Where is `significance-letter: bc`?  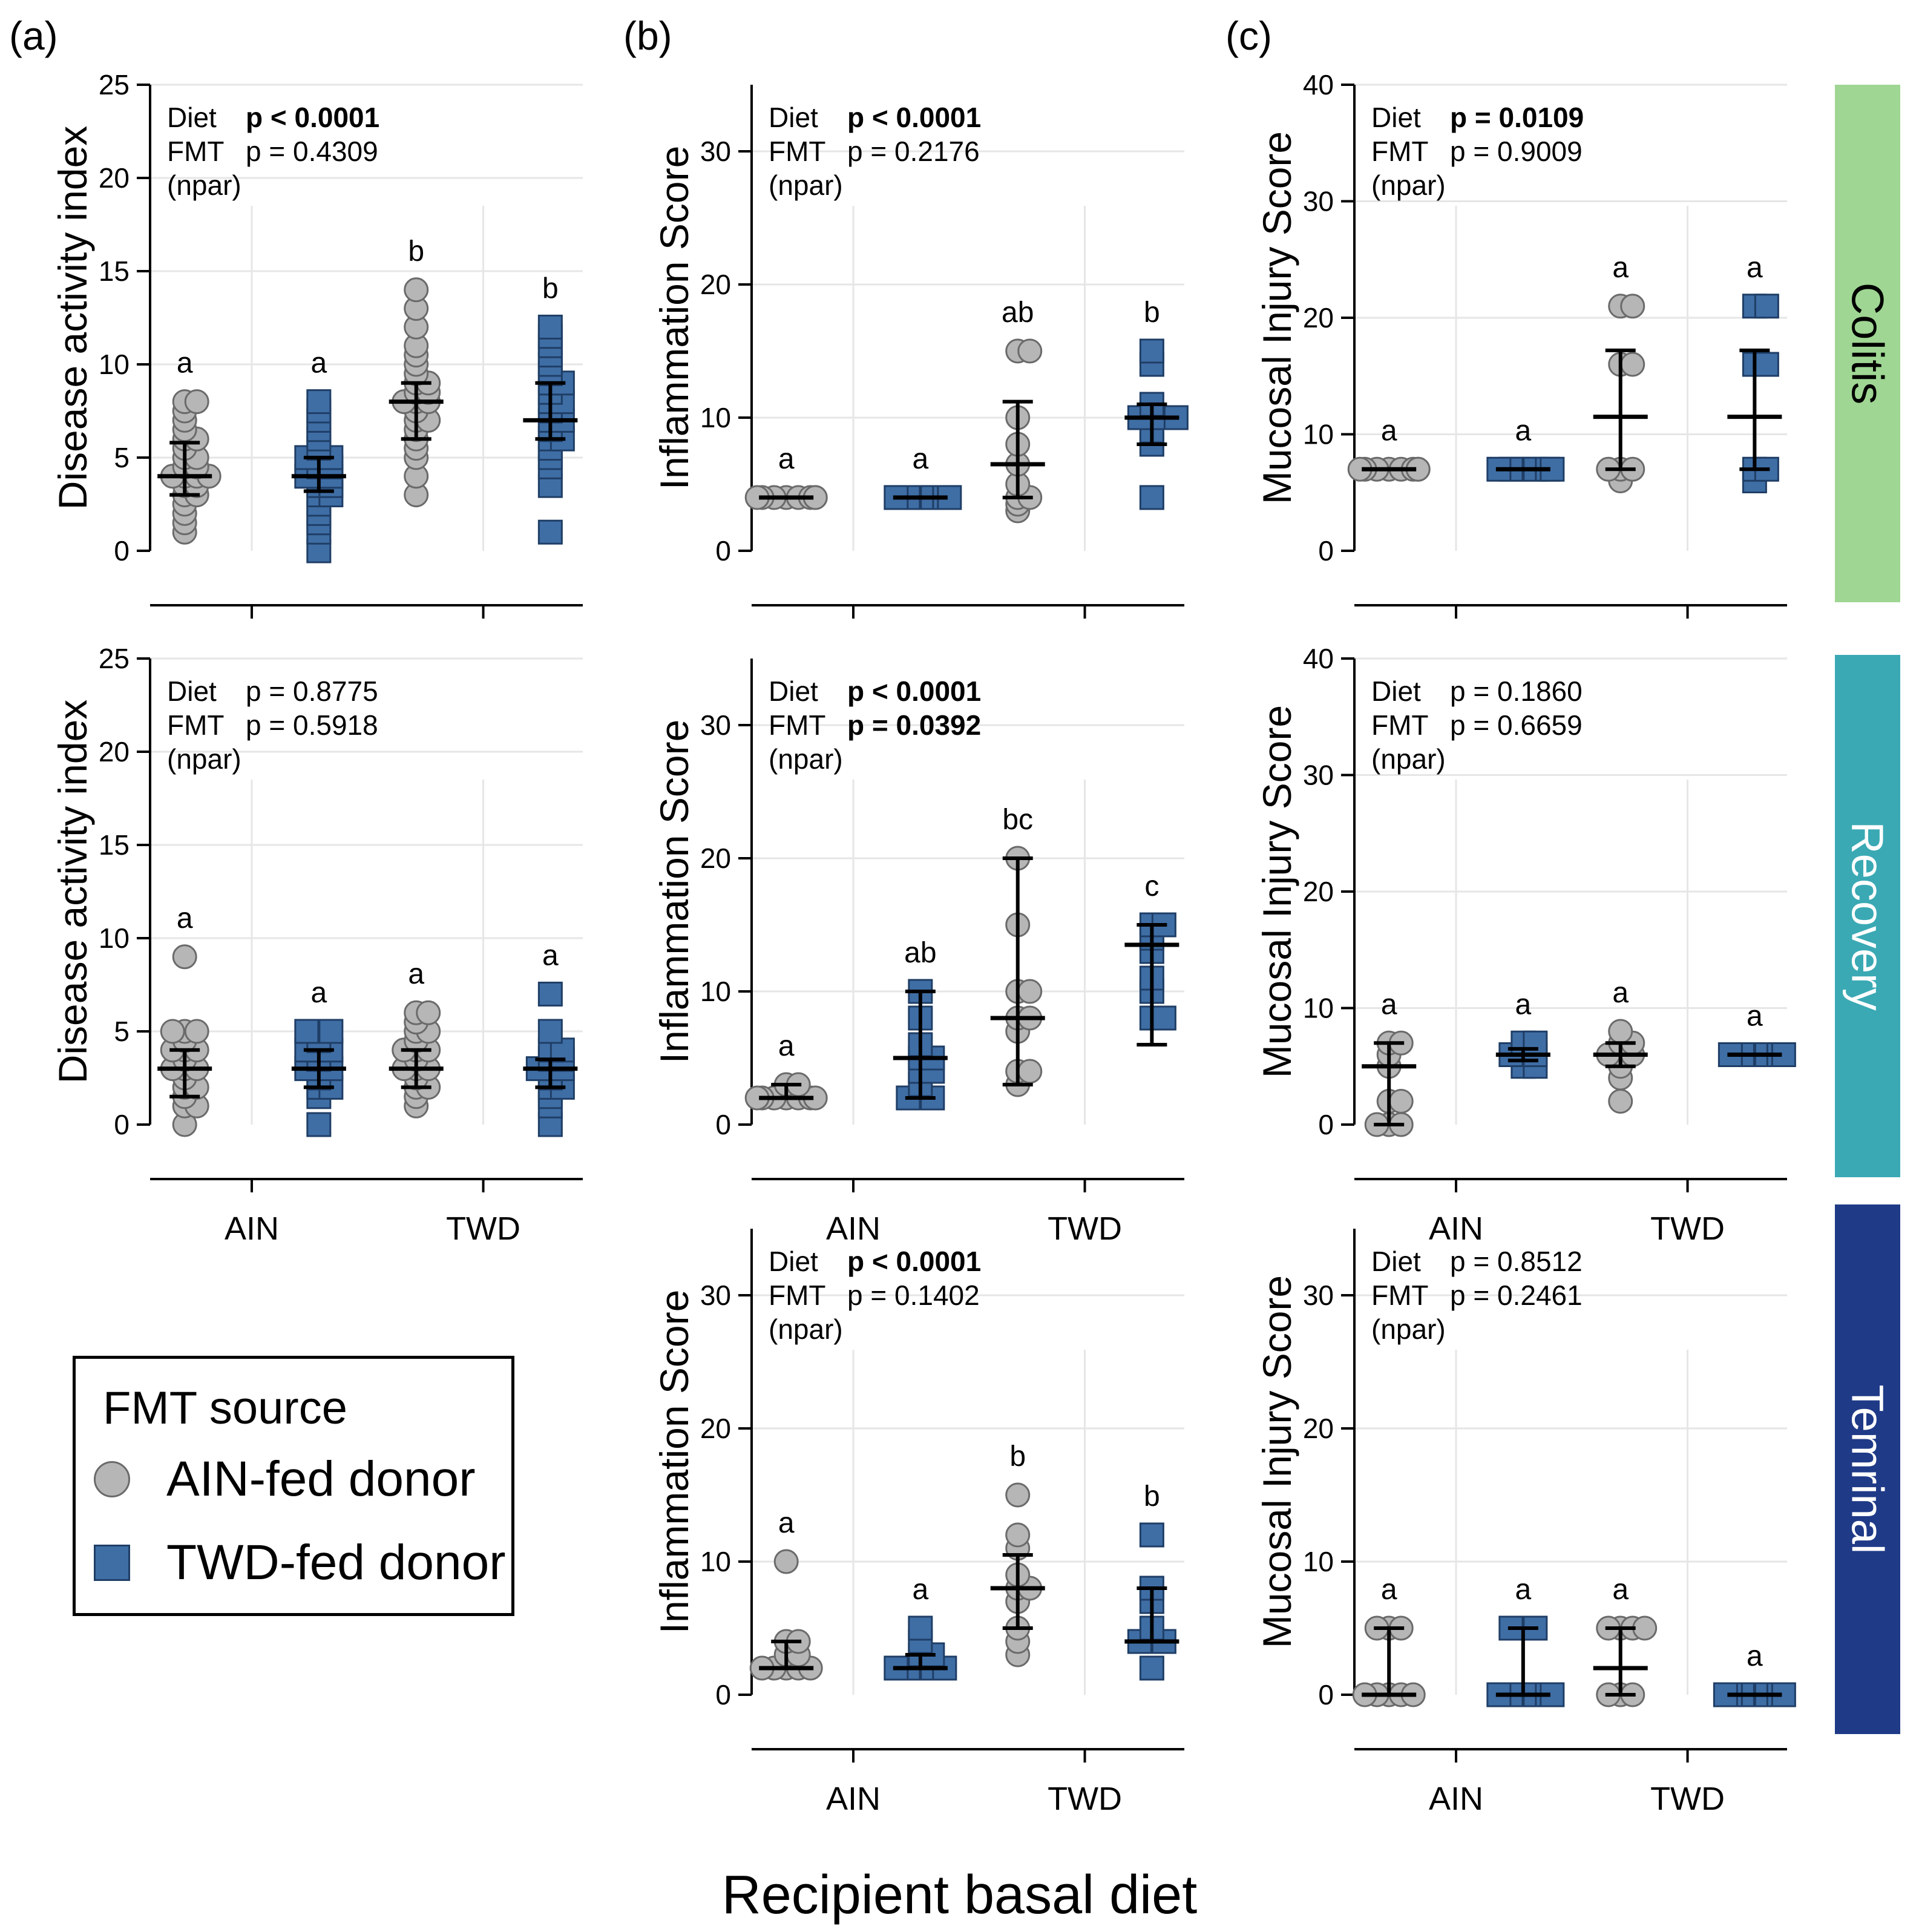
significance-letter: bc is located at coordinates (1018, 820).